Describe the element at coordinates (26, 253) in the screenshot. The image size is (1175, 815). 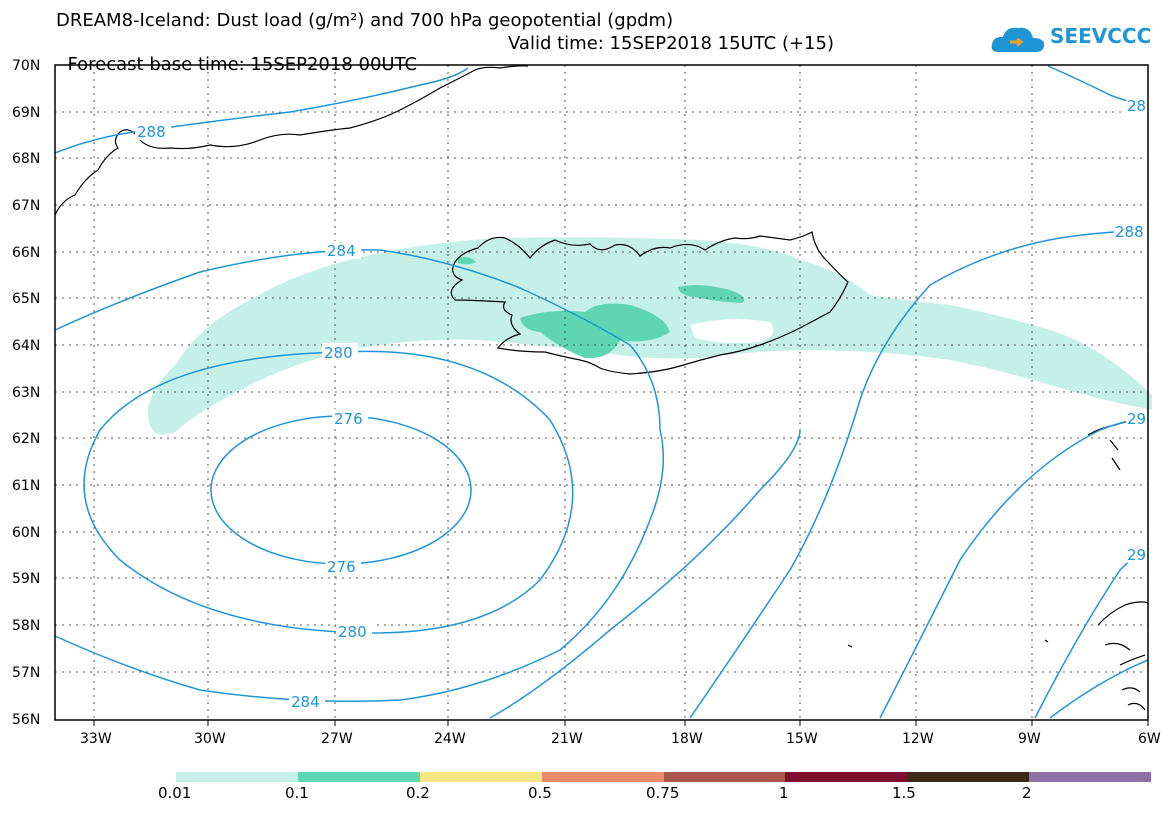
I see `lat-label: 66N` at that location.